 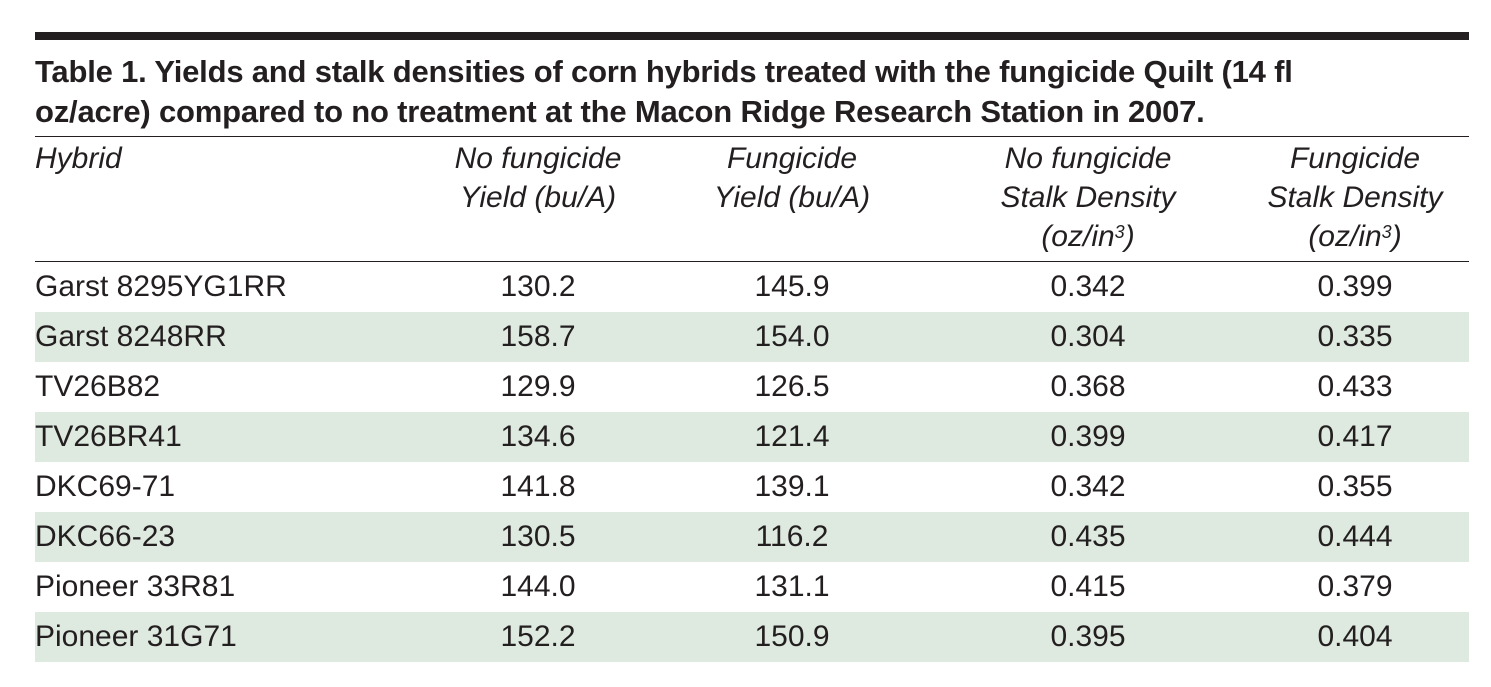 What do you see at coordinates (538, 636) in the screenshot?
I see `cell-no-fungicide-yield: 152.2` at bounding box center [538, 636].